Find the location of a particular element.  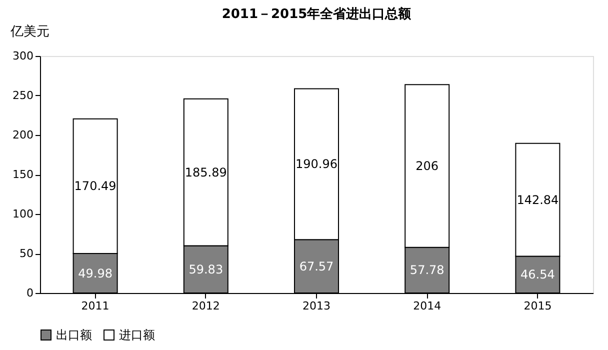

x-tick-label: 2012 is located at coordinates (206, 306).